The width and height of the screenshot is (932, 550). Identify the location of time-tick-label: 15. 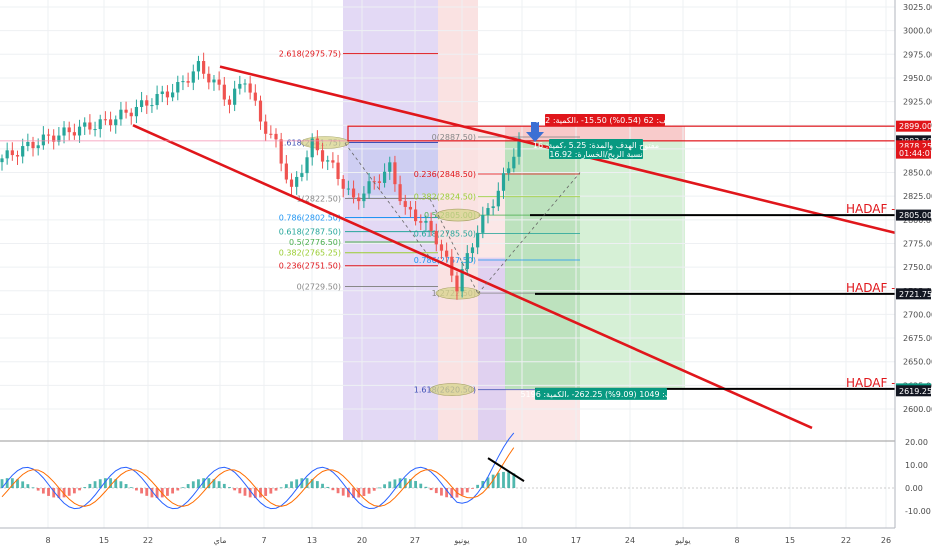
(790, 540).